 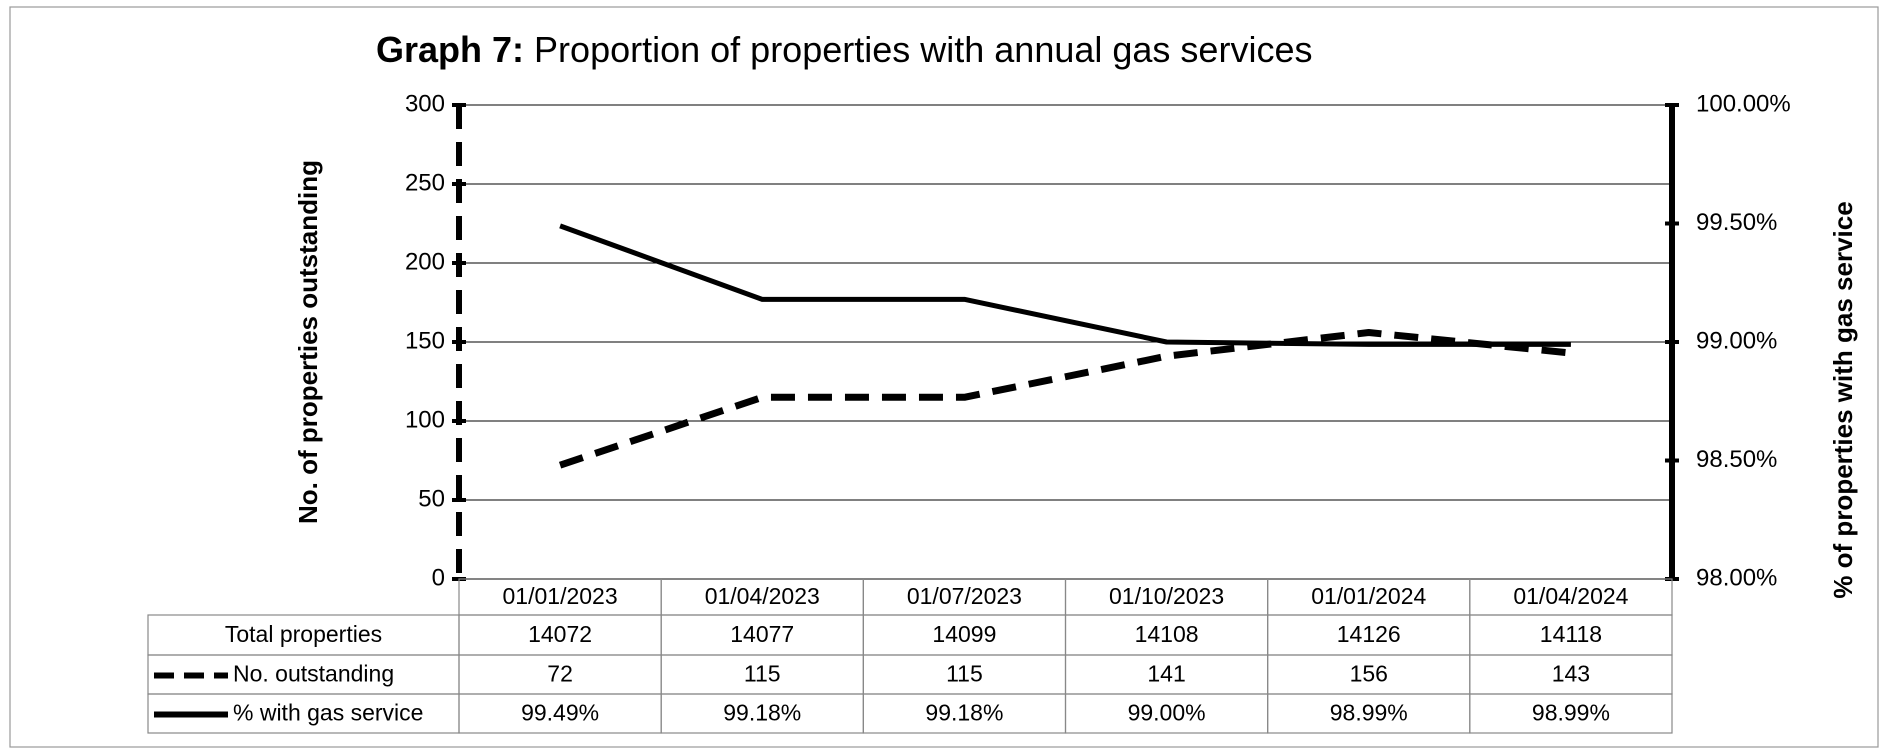 I want to click on table-value: 99.00%, so click(x=1167, y=713).